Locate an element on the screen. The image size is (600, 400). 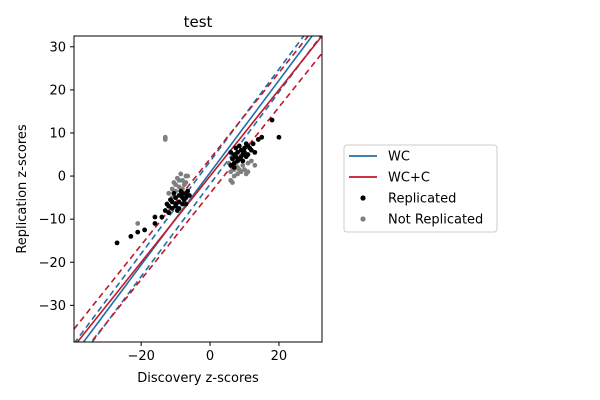
legend-label-replicated: Replicated is located at coordinates (422, 199).